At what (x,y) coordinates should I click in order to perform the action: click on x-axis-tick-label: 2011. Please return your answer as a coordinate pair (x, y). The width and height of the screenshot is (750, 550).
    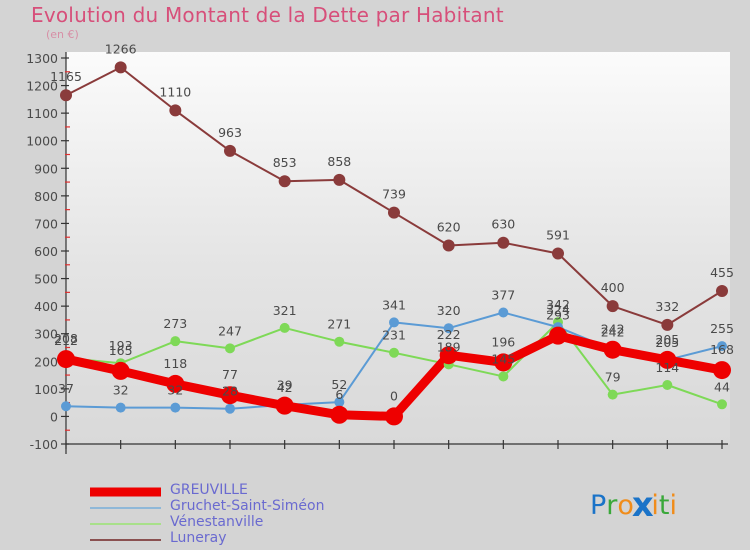
    Looking at the image, I should click on (667, 453).